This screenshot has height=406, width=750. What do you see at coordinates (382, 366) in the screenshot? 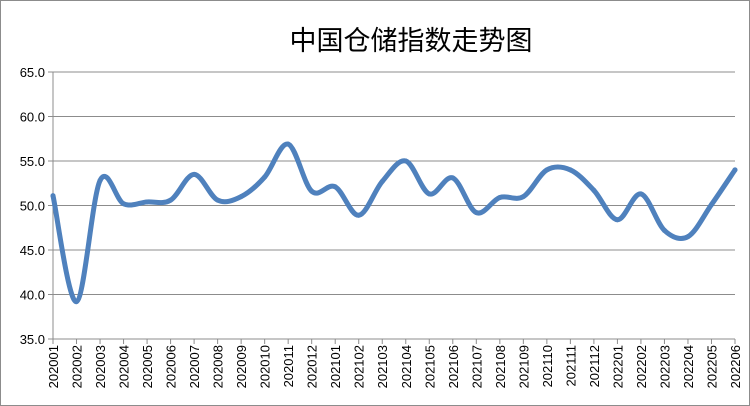
I see `x-tick-label: 202103` at bounding box center [382, 366].